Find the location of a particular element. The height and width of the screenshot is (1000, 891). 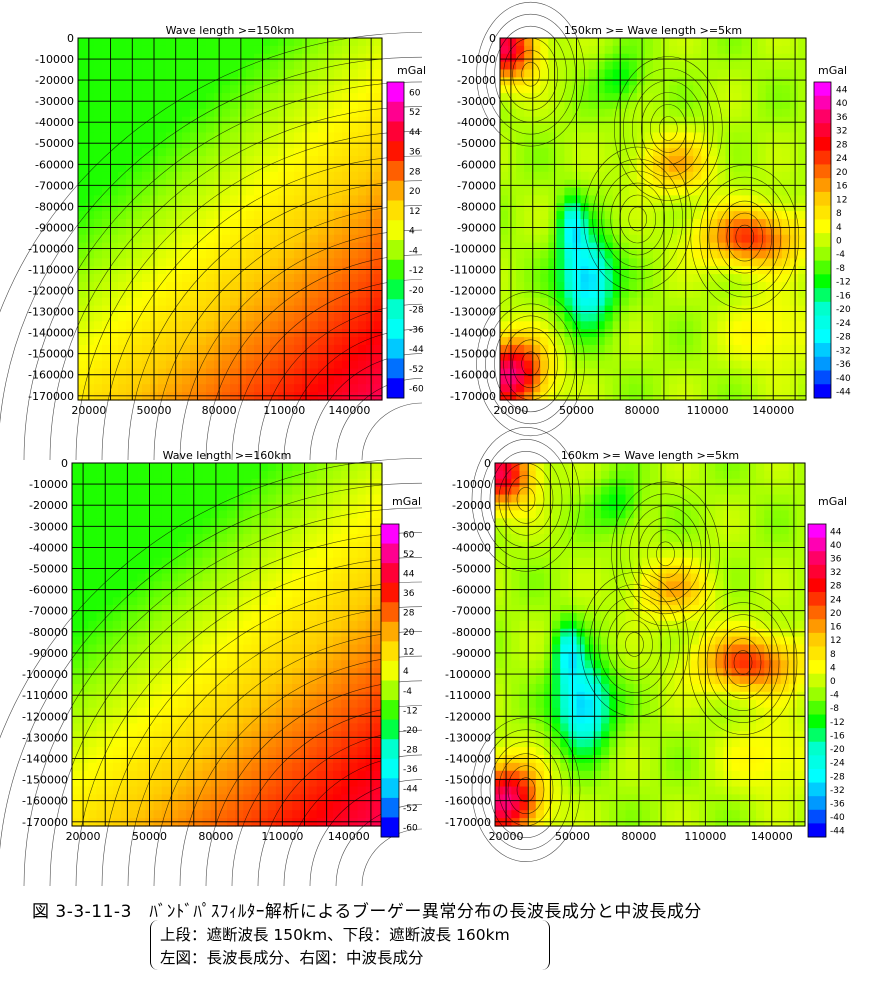

y-tick-label: -80000 is located at coordinates (476, 206).